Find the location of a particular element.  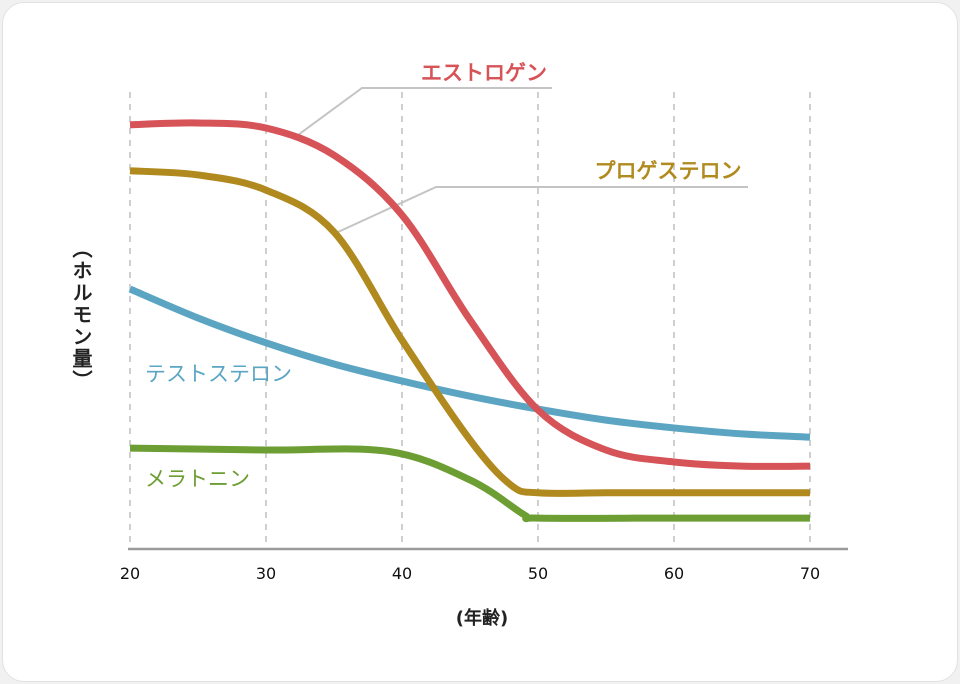

leader-line-estrogen is located at coordinates (424, 111).